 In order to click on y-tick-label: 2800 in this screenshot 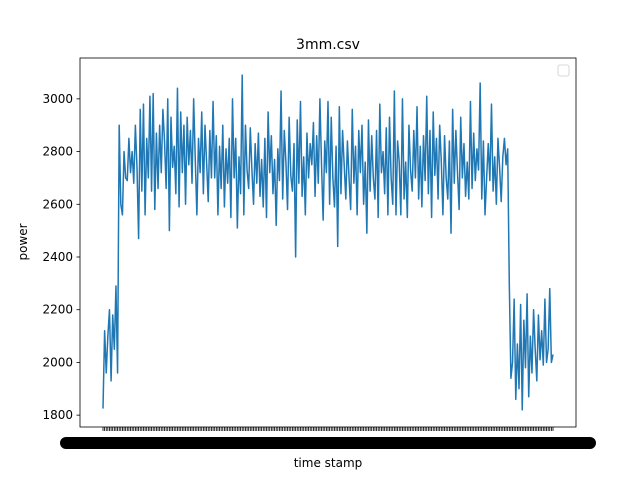, I will do `click(57, 152)`.